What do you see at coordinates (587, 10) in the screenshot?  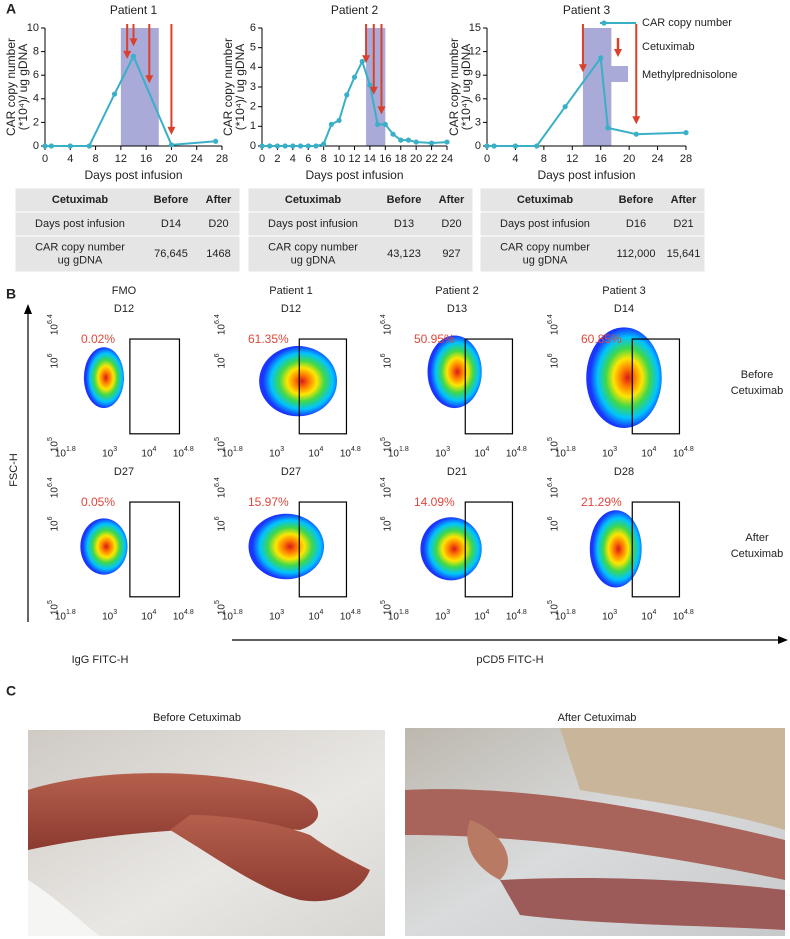 I see `chart-title: Patient 3` at bounding box center [587, 10].